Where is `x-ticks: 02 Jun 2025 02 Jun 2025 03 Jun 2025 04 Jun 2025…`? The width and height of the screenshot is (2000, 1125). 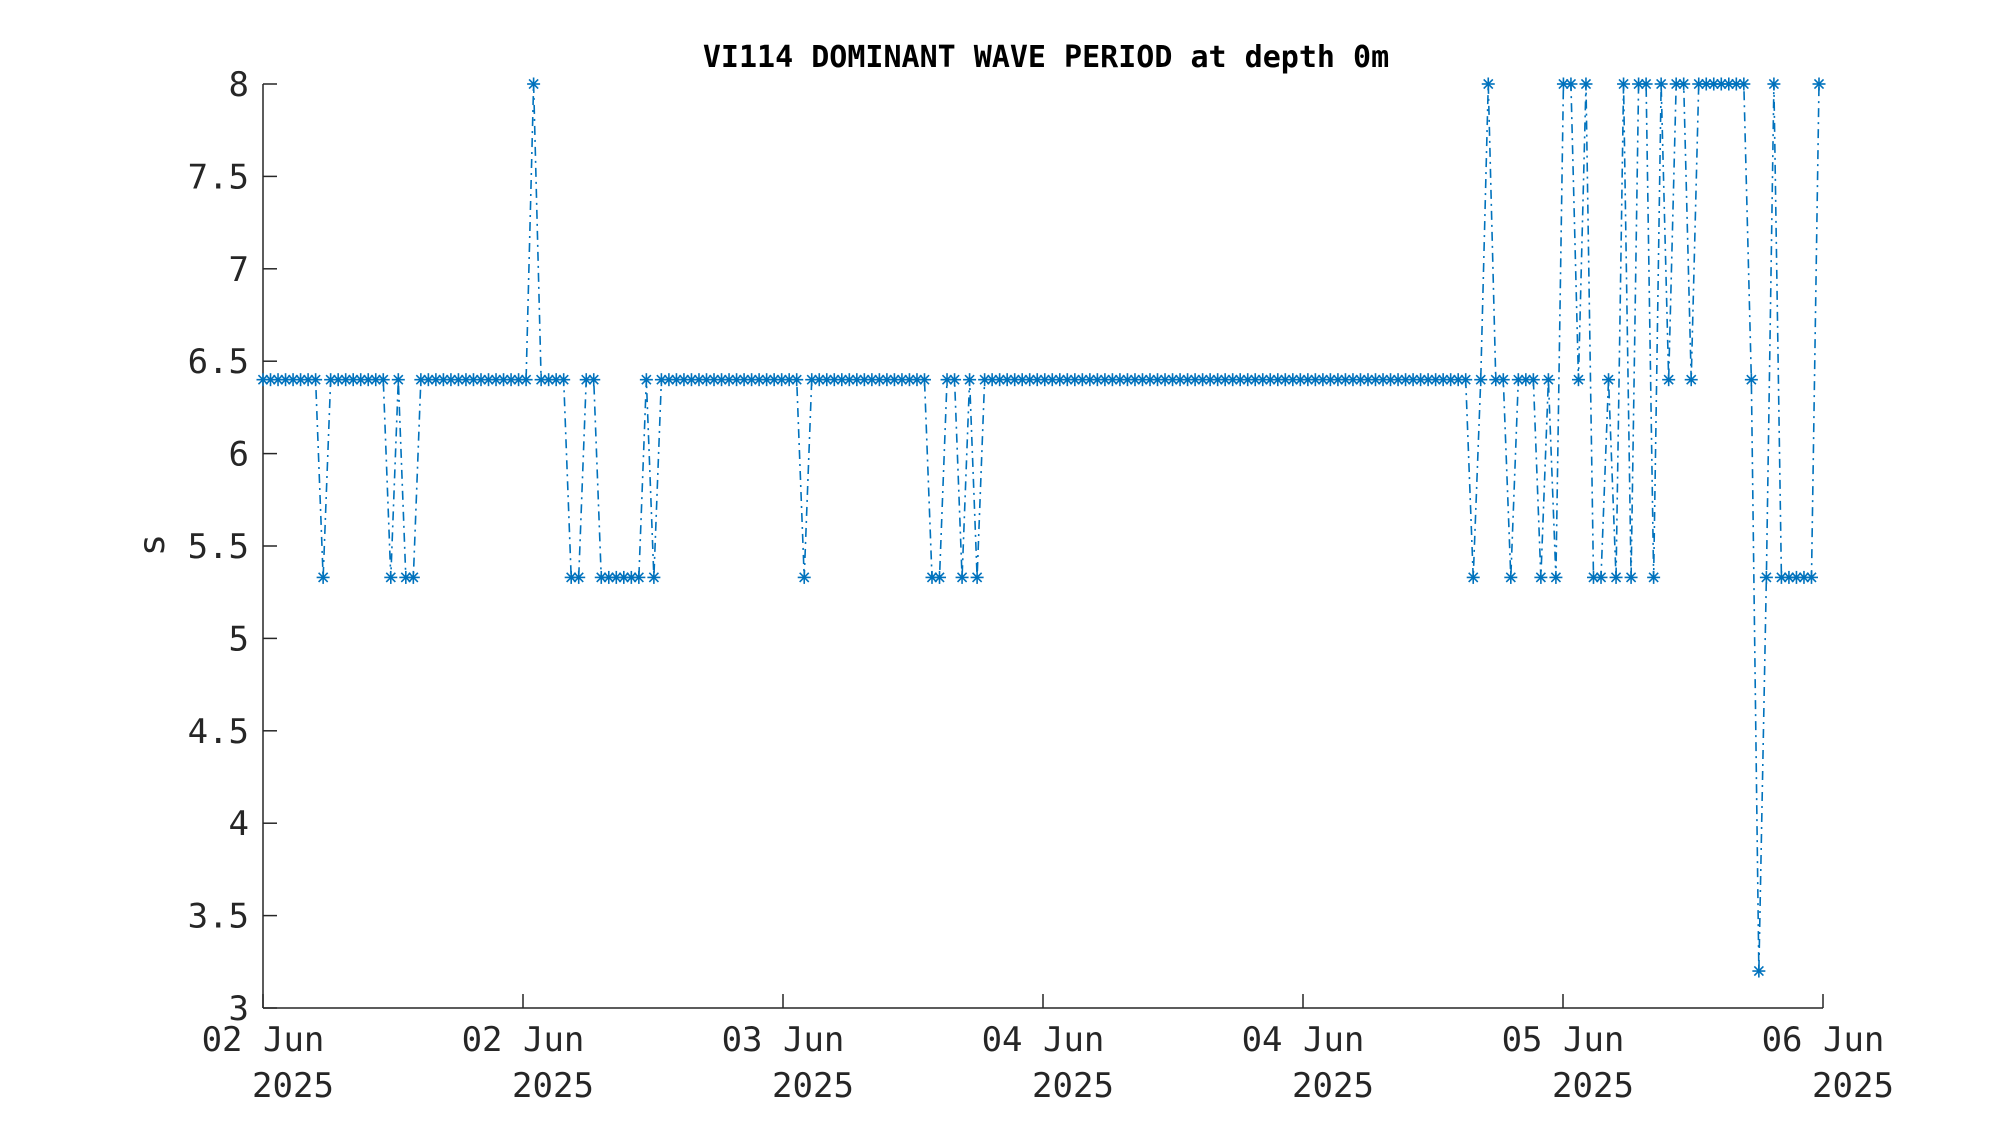
x-ticks: 02 Jun 2025 02 Jun 2025 03 Jun 2025 04 Jun 2025… is located at coordinates (1048, 1050).